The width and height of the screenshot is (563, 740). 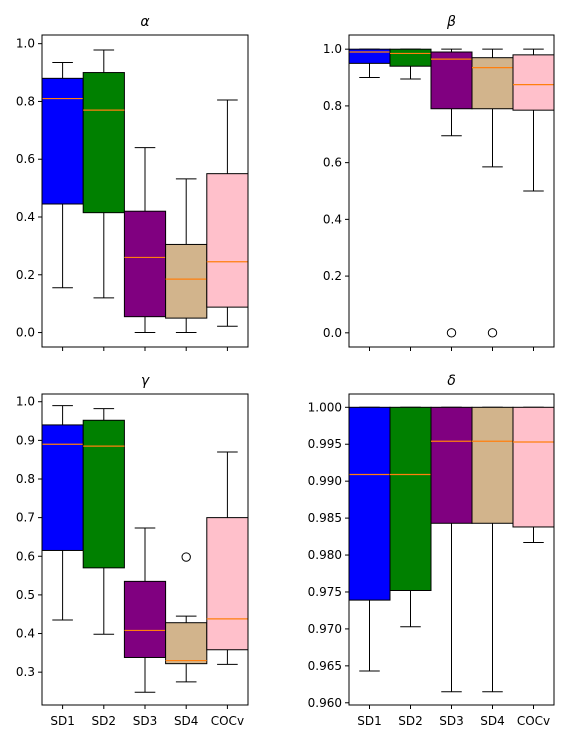 I want to click on y-tick-label: 0.3, so click(x=25, y=672).